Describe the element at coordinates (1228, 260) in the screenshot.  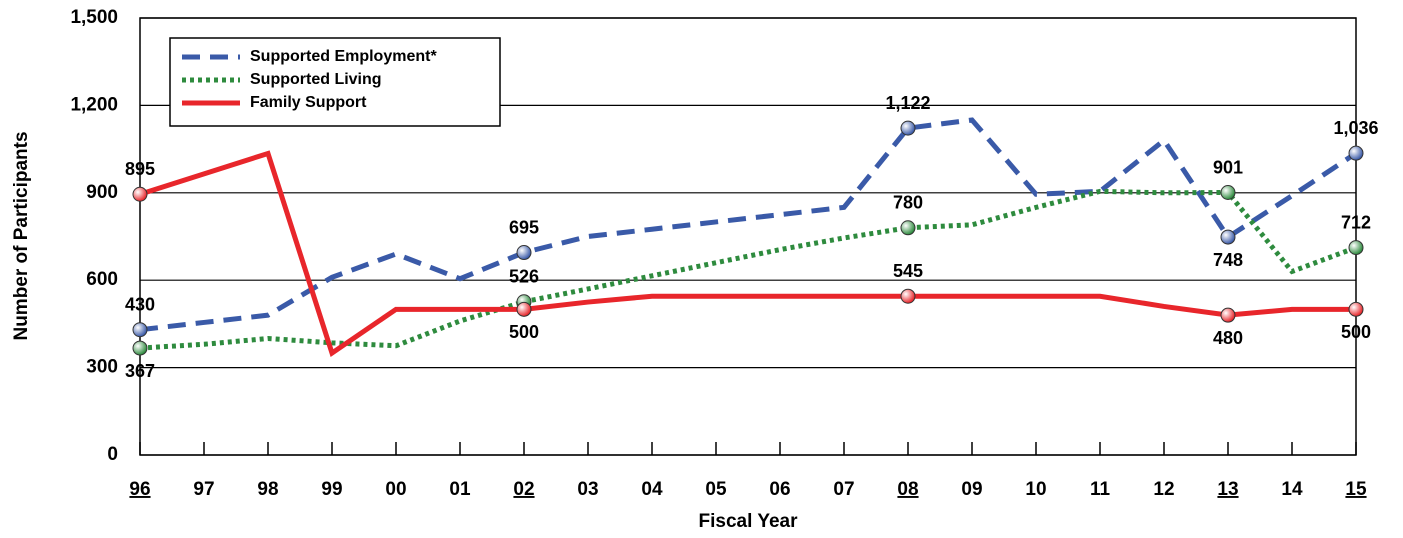
I see `data-label: 748` at that location.